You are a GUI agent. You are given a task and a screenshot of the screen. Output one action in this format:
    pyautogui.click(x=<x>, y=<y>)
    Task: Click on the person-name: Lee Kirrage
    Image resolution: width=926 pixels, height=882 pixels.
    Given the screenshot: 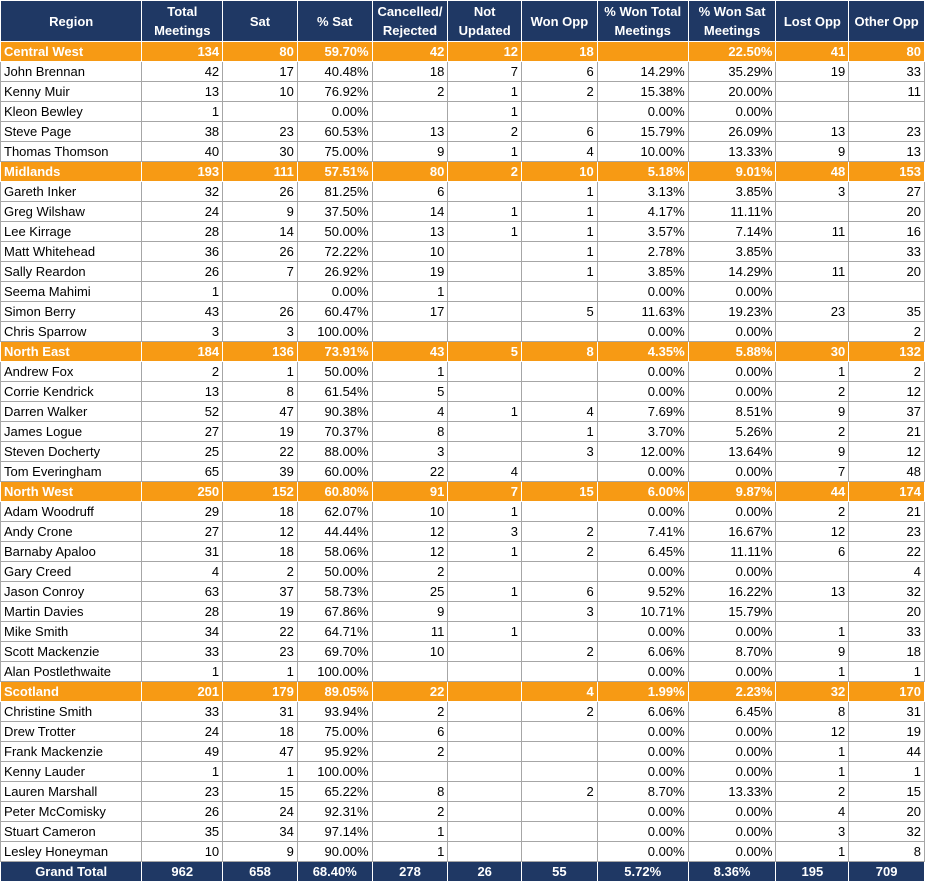 What is the action you would take?
    pyautogui.click(x=71, y=231)
    